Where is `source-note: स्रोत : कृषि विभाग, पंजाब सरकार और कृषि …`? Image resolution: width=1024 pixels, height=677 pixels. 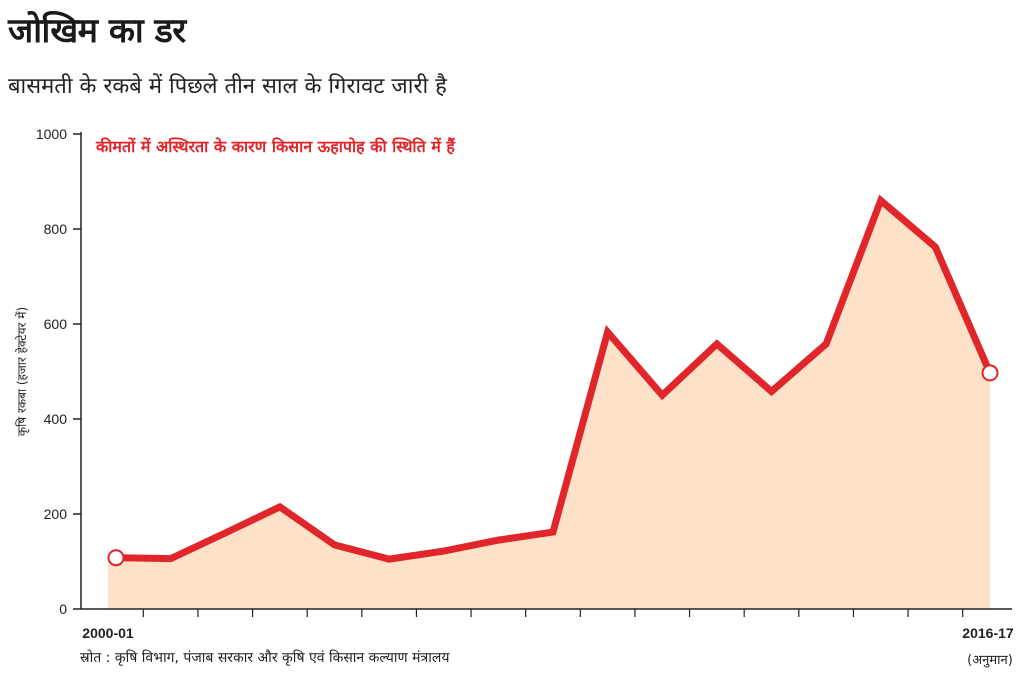 source-note: स्रोत : कृषि विभाग, पंजाब सरकार और कृषि … is located at coordinates (265, 658).